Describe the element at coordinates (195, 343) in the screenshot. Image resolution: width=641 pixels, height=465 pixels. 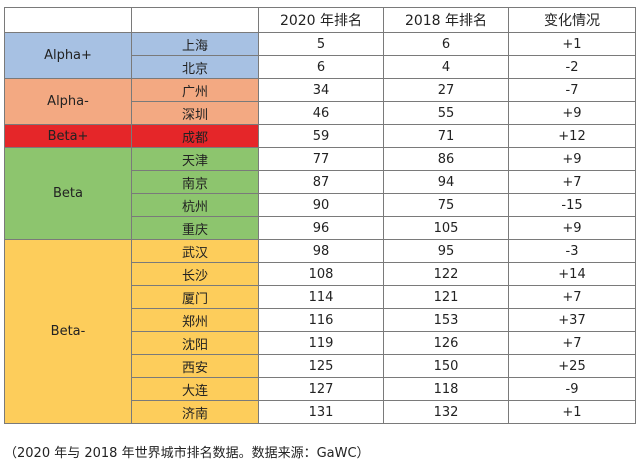
I see `city-name: 沈阳` at that location.